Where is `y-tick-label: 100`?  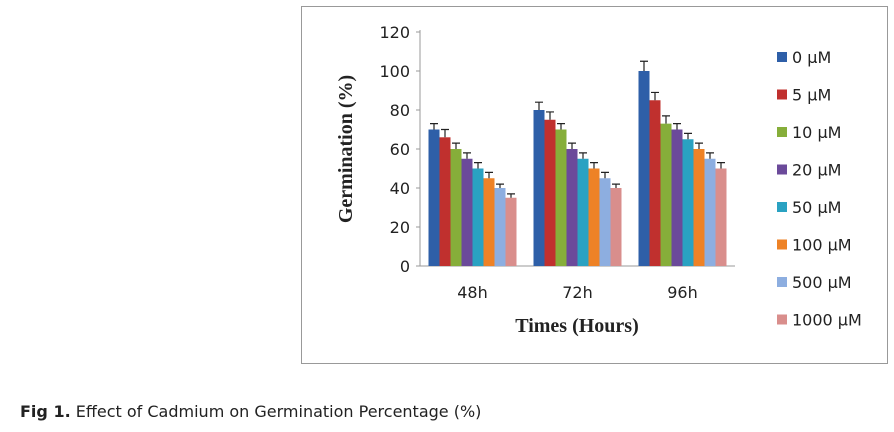
y-tick-label: 100 is located at coordinates (394, 71).